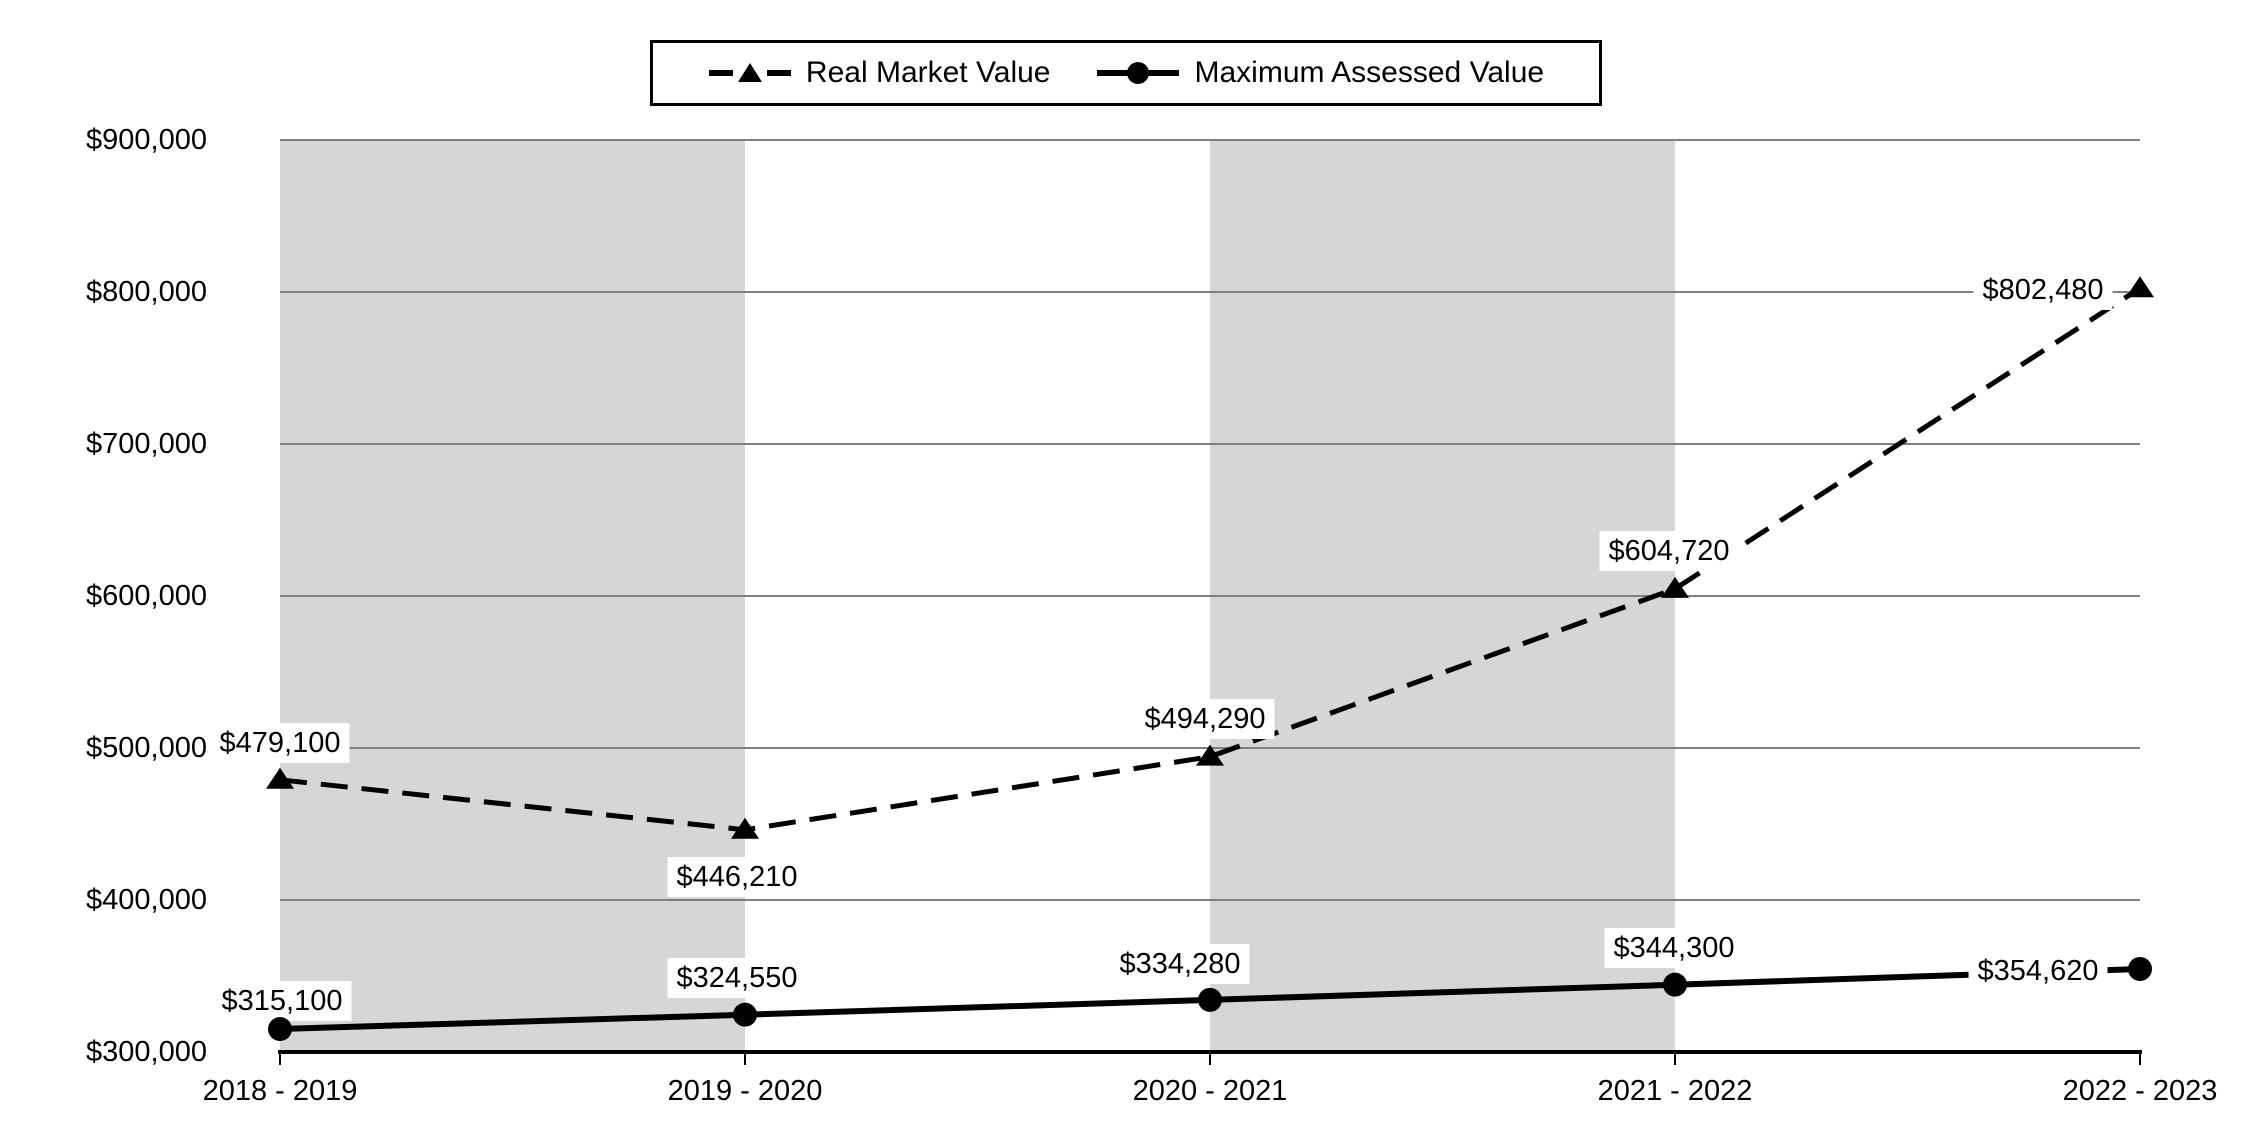  Describe the element at coordinates (1138, 73) in the screenshot. I see `solid-line-circle-marker-icon` at that location.